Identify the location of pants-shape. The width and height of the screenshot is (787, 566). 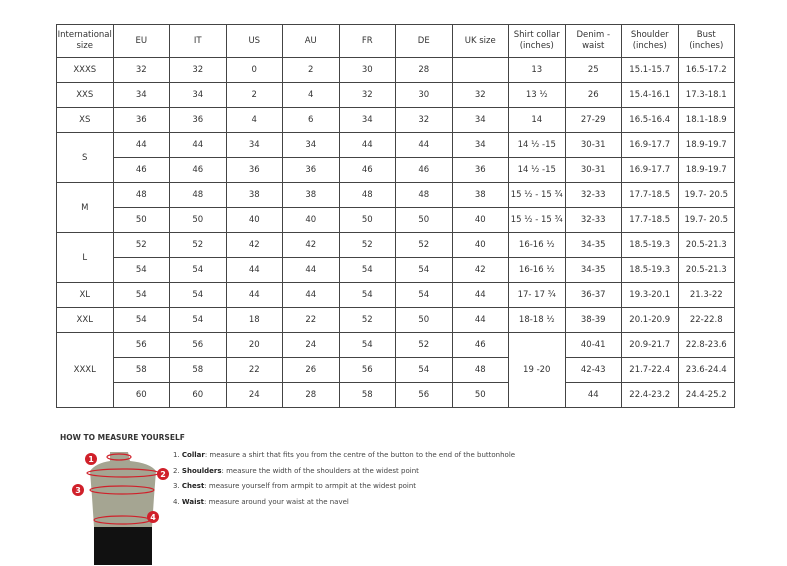
(123, 546).